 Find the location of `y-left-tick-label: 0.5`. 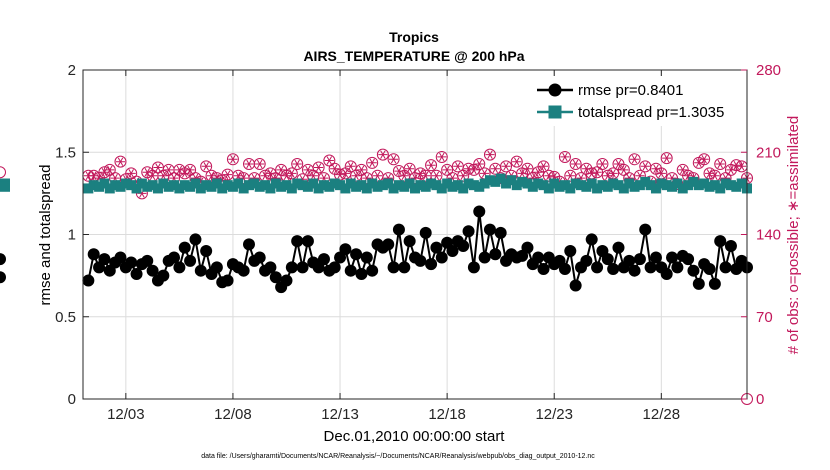

y-left-tick-label: 0.5 is located at coordinates (65, 317).